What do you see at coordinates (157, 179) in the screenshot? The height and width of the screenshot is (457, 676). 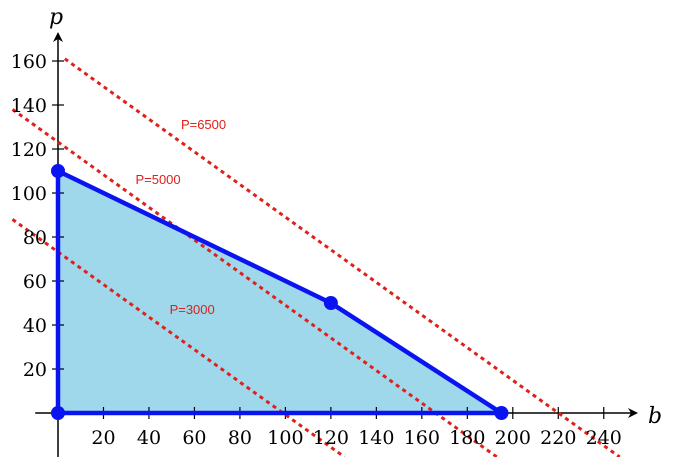 I see `iso-line-label: P=5000` at bounding box center [157, 179].